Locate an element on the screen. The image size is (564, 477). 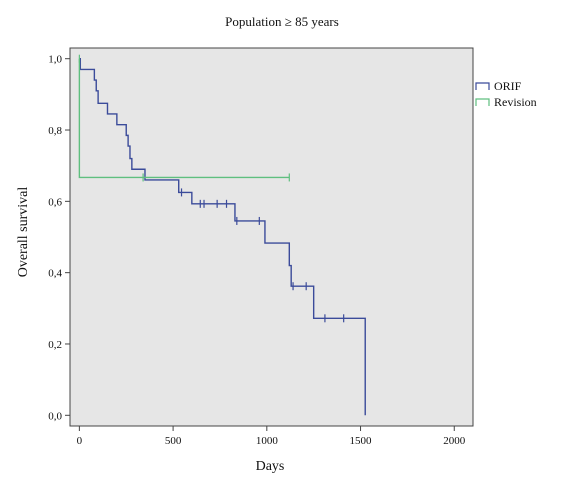
legend-swatch-revision is located at coordinates (482, 102).